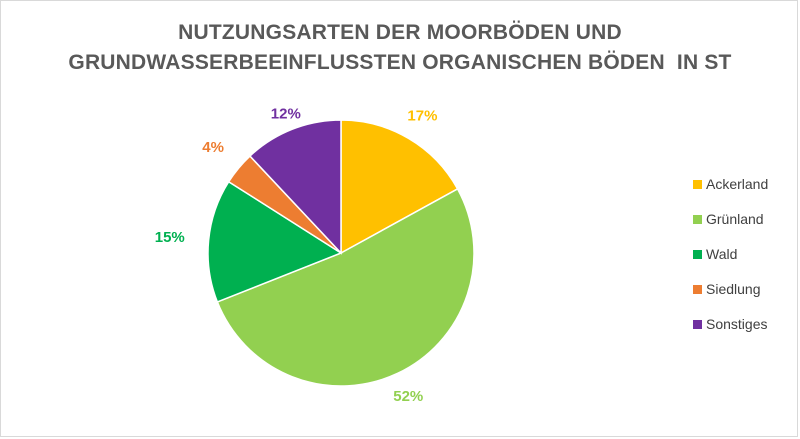 The height and width of the screenshot is (439, 800). I want to click on pie-slice-wald, so click(275, 241).